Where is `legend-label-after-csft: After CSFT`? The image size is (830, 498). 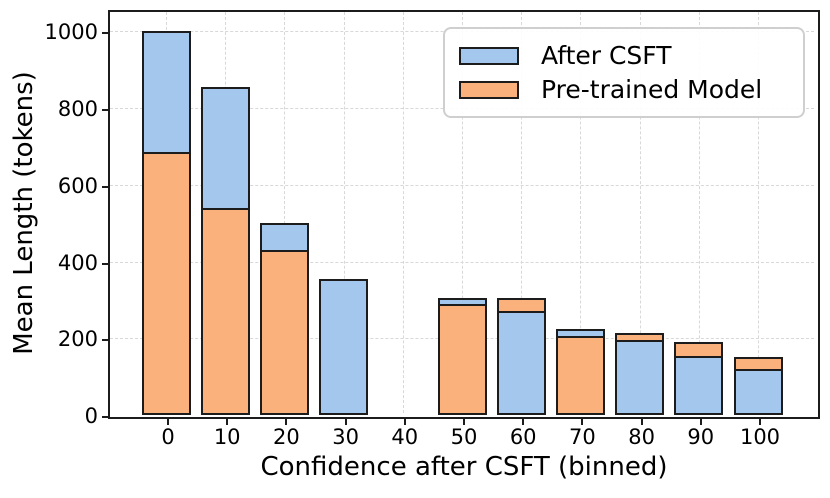 legend-label-after-csft: After CSFT is located at coordinates (606, 55).